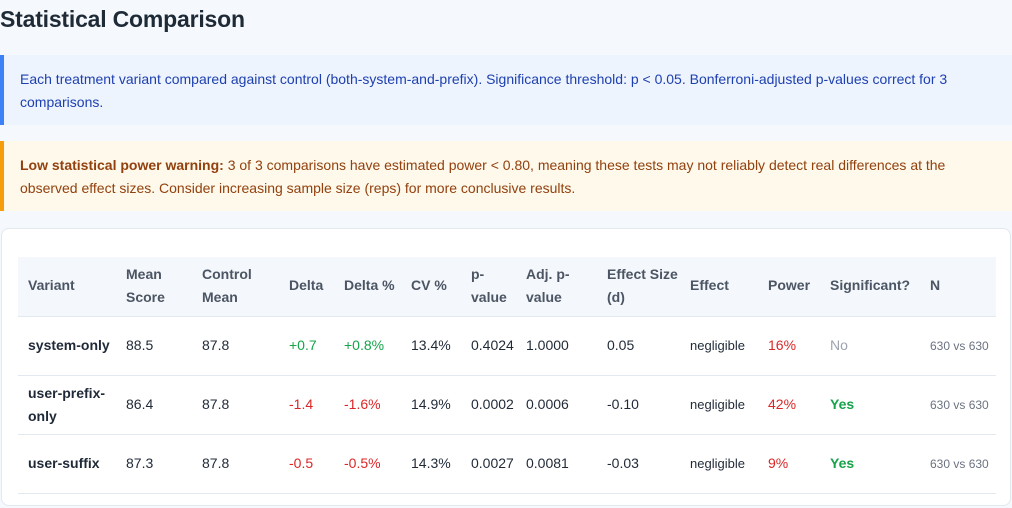 This screenshot has height=508, width=1012. Describe the element at coordinates (556, 405) in the screenshot. I see `adj-p-value: 0.0006` at that location.